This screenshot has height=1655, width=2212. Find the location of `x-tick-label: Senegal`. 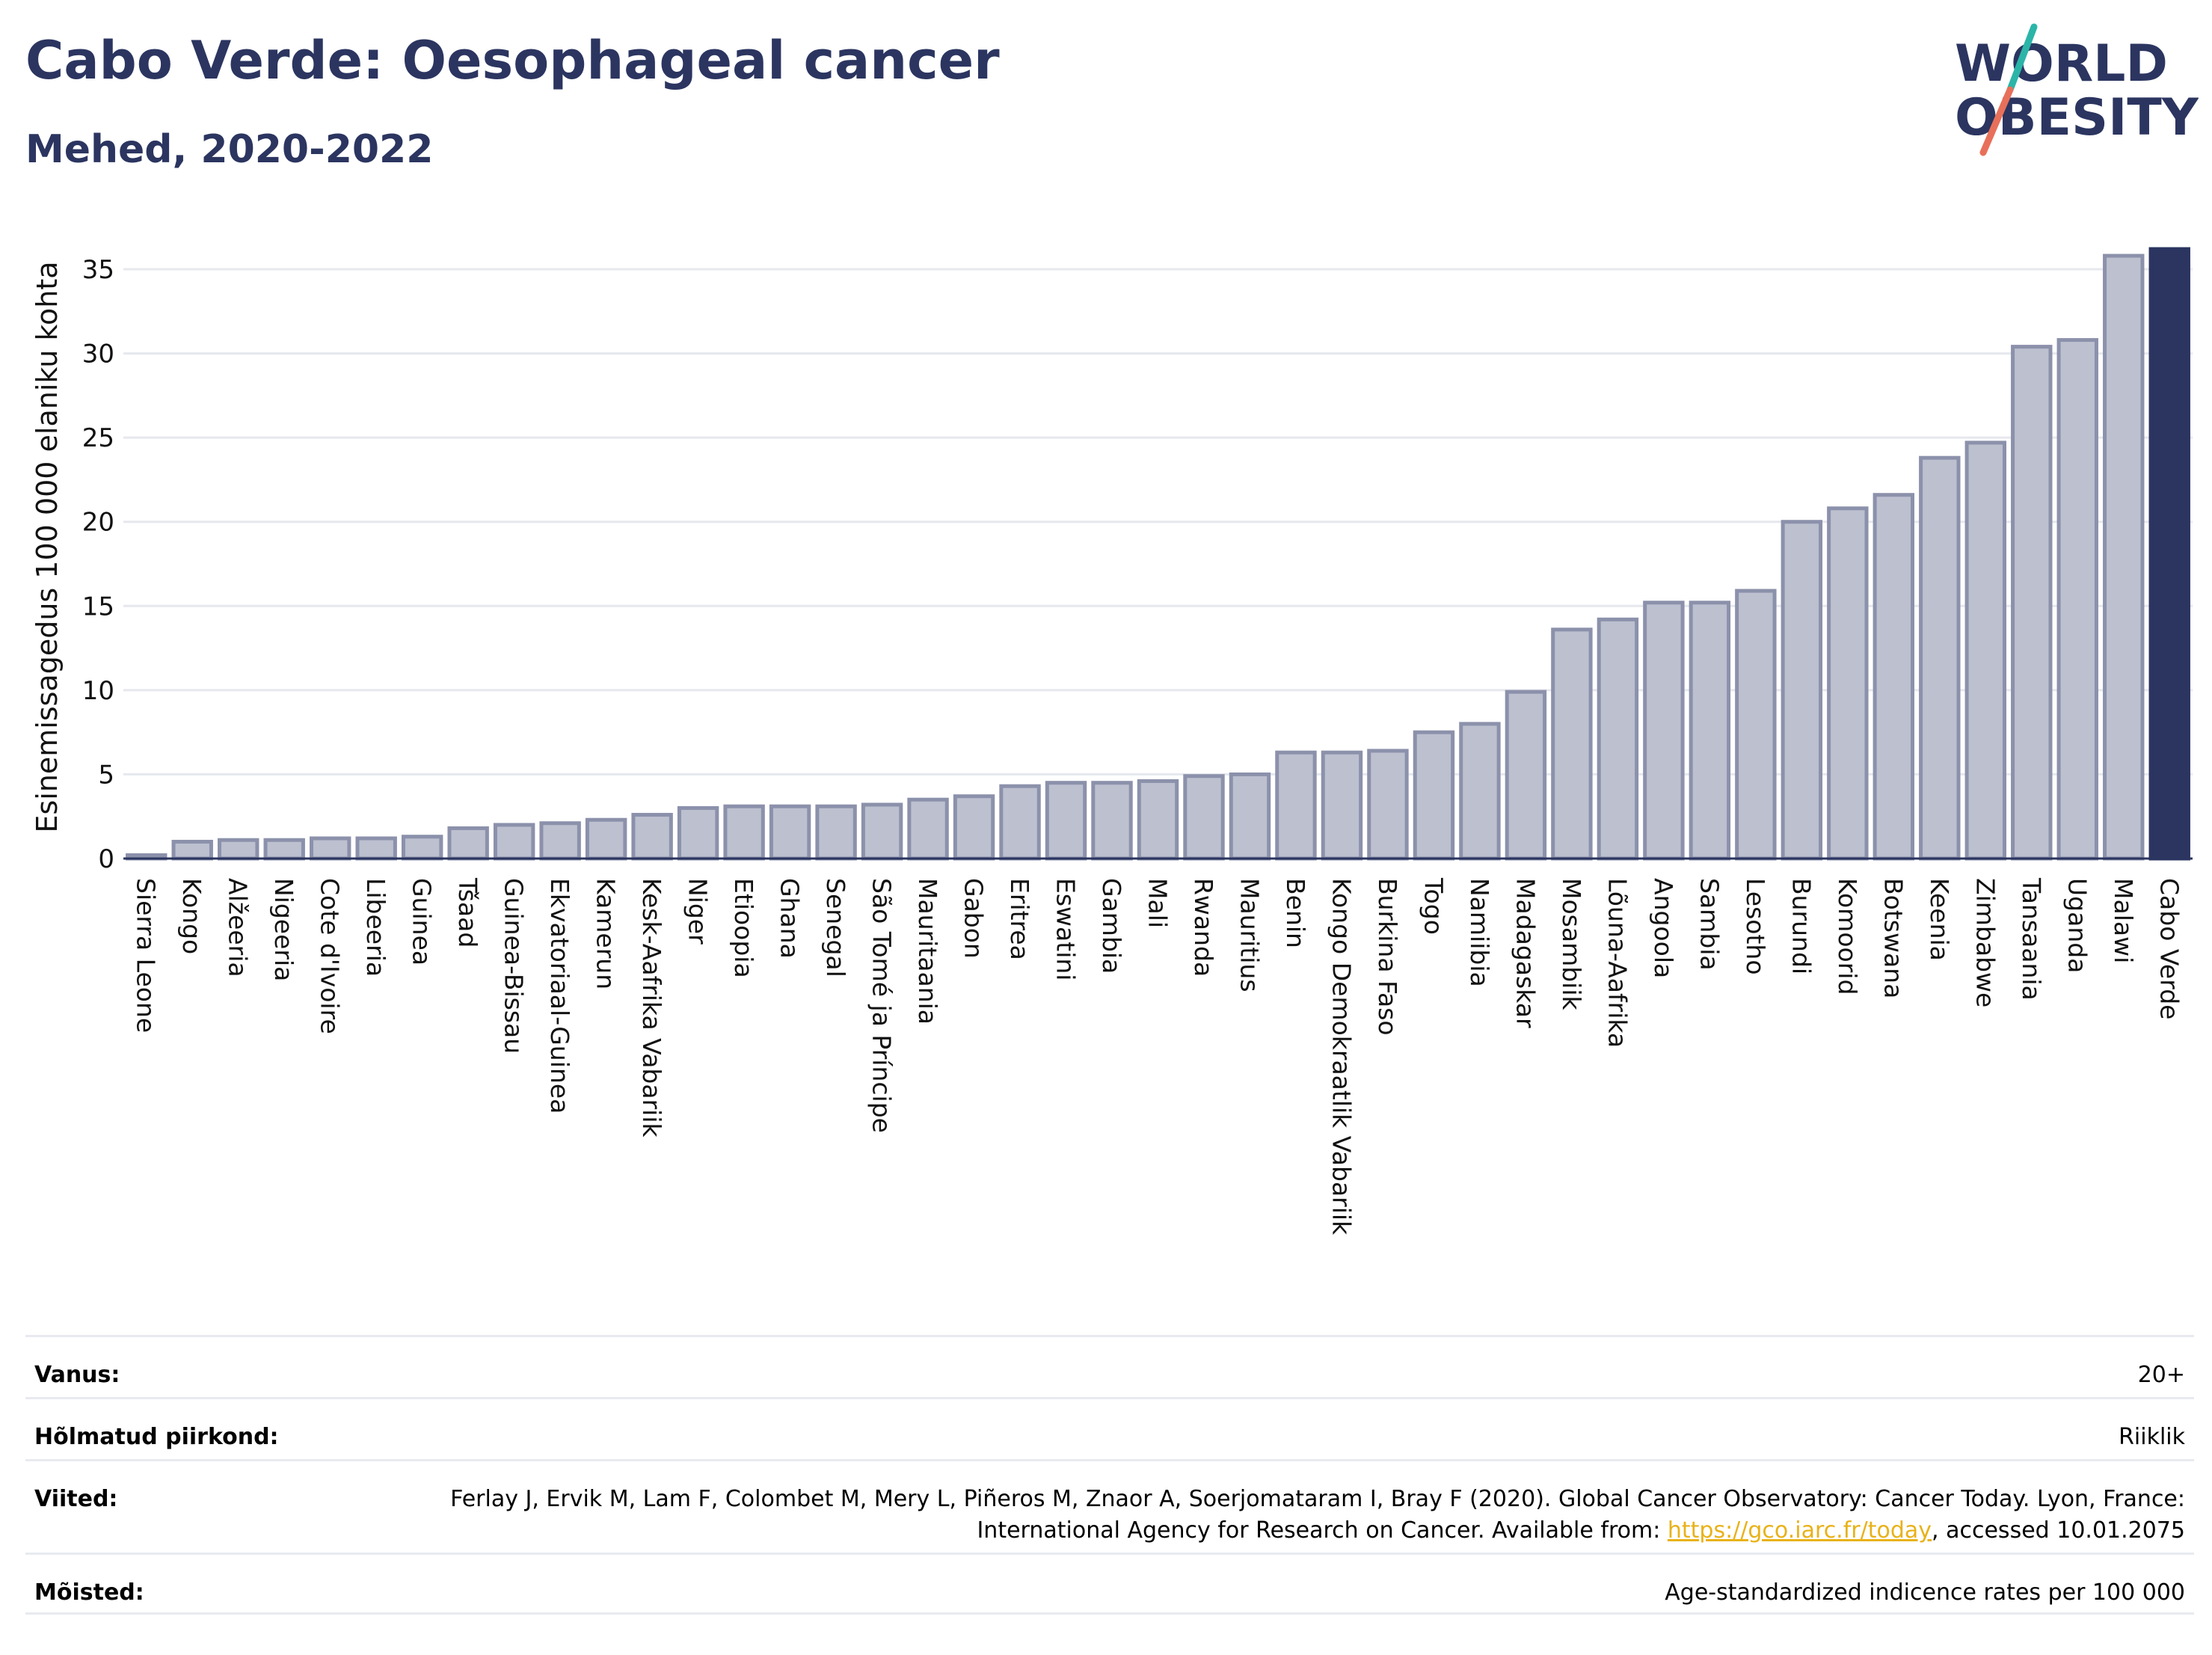

x-tick-label: Senegal is located at coordinates (835, 927).